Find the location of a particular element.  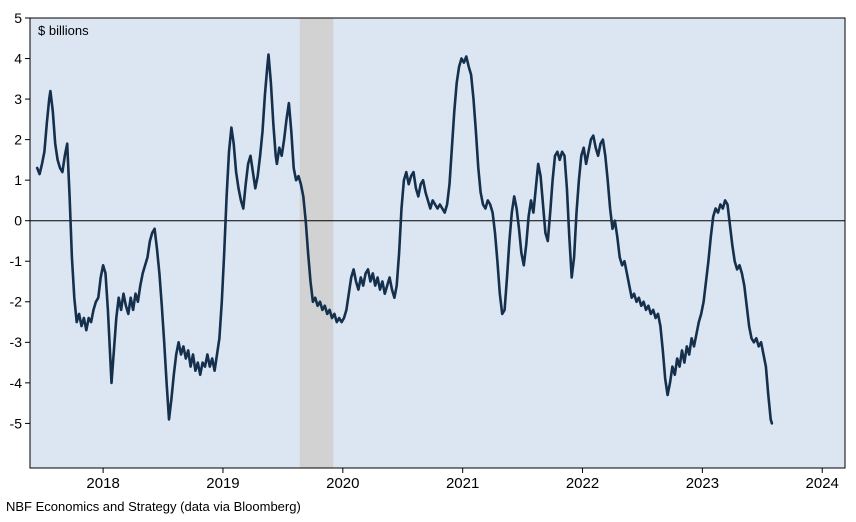

x-tick-label: 2024 is located at coordinates (822, 483).